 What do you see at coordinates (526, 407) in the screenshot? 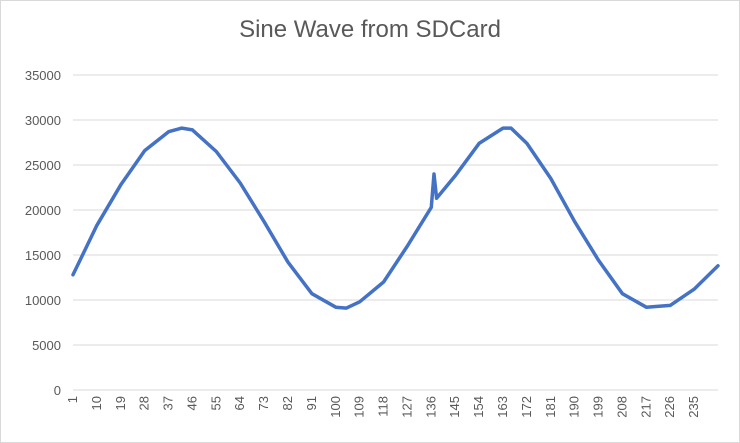
I see `x-tick-label: 172` at bounding box center [526, 407].